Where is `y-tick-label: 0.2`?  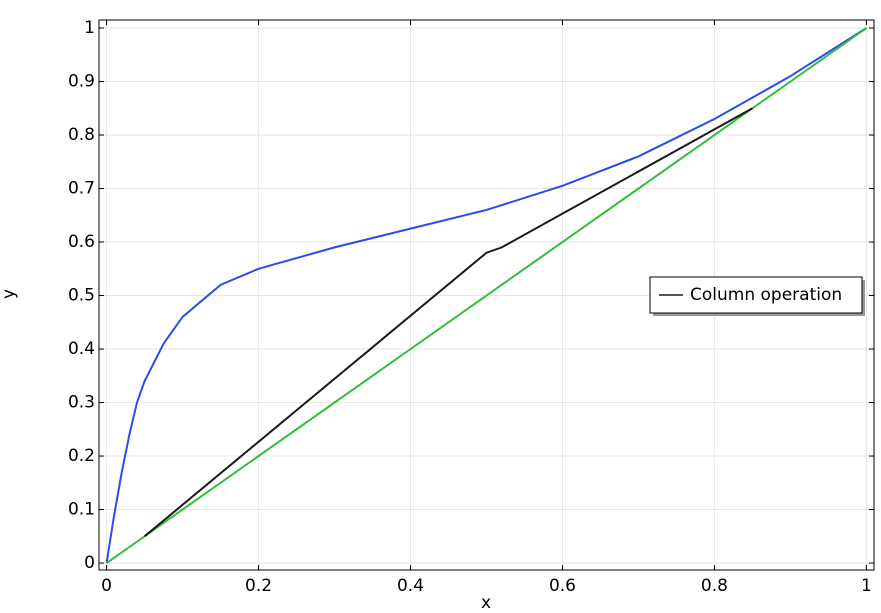
y-tick-label: 0.2 is located at coordinates (81, 456).